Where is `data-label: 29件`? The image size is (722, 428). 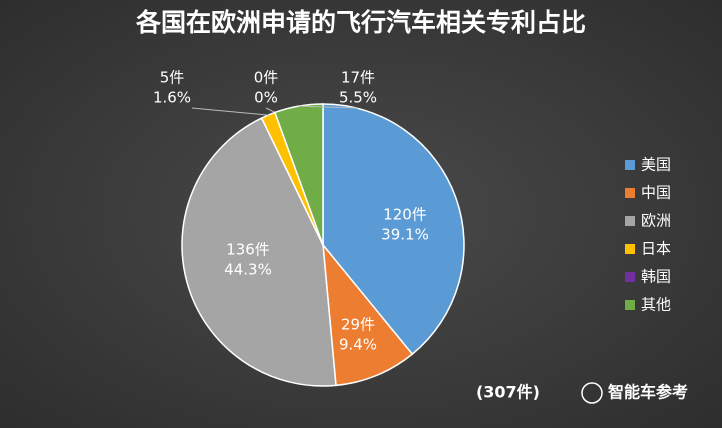
data-label: 29件 is located at coordinates (358, 325).